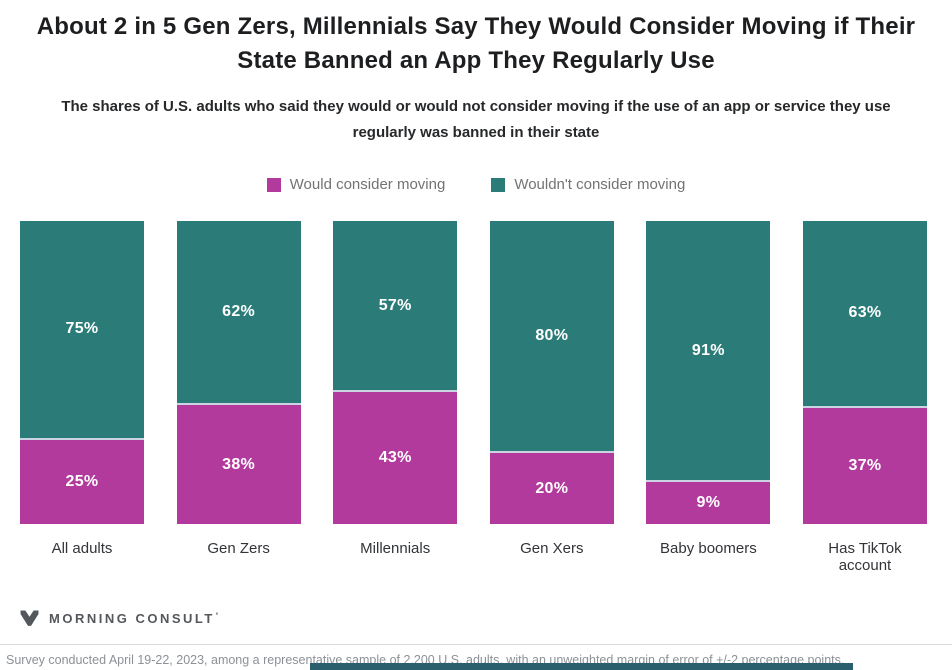 The height and width of the screenshot is (670, 952). I want to click on footer-divider, so click(476, 644).